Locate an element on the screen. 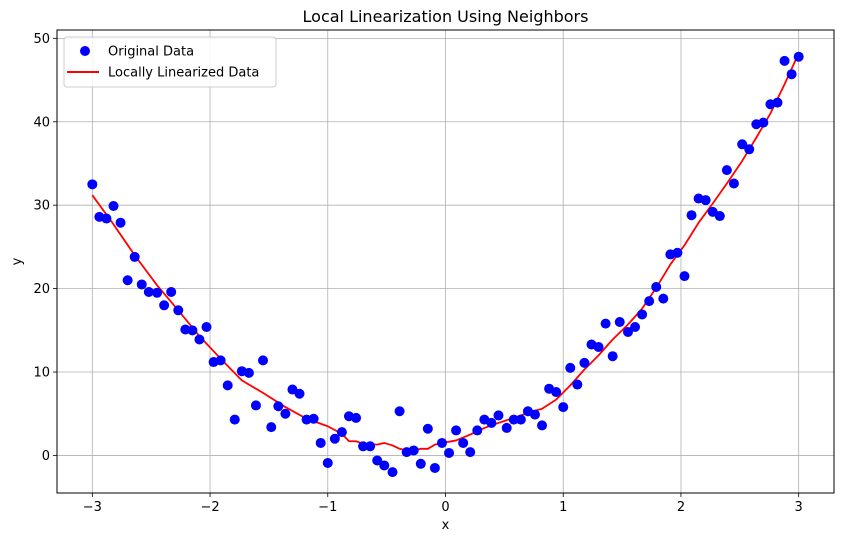 The image size is (841, 547). x-tick-label: 0 is located at coordinates (445, 507).